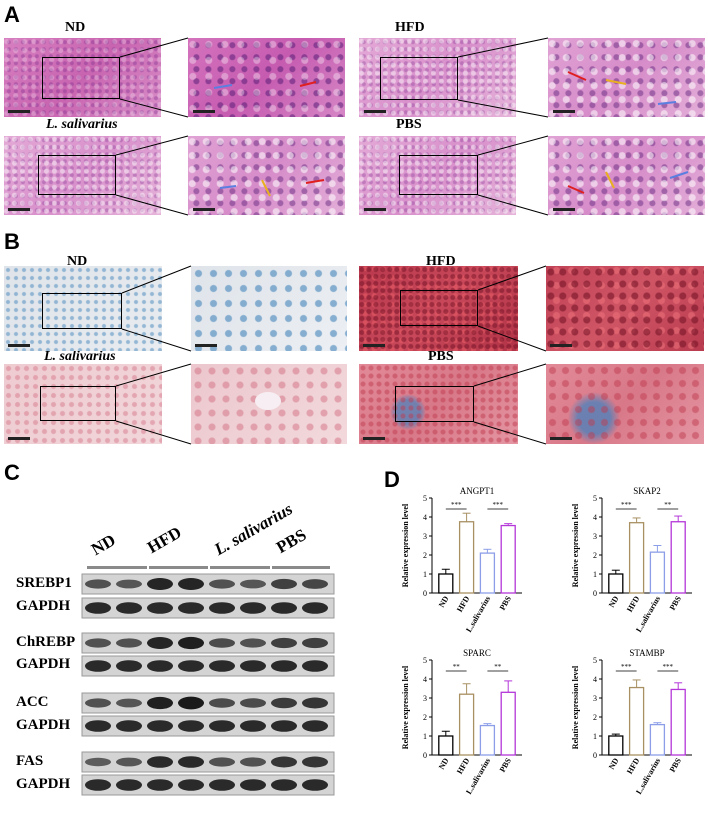 This screenshot has height=821, width=708. I want to click on panel-label-d: D, so click(392, 479).